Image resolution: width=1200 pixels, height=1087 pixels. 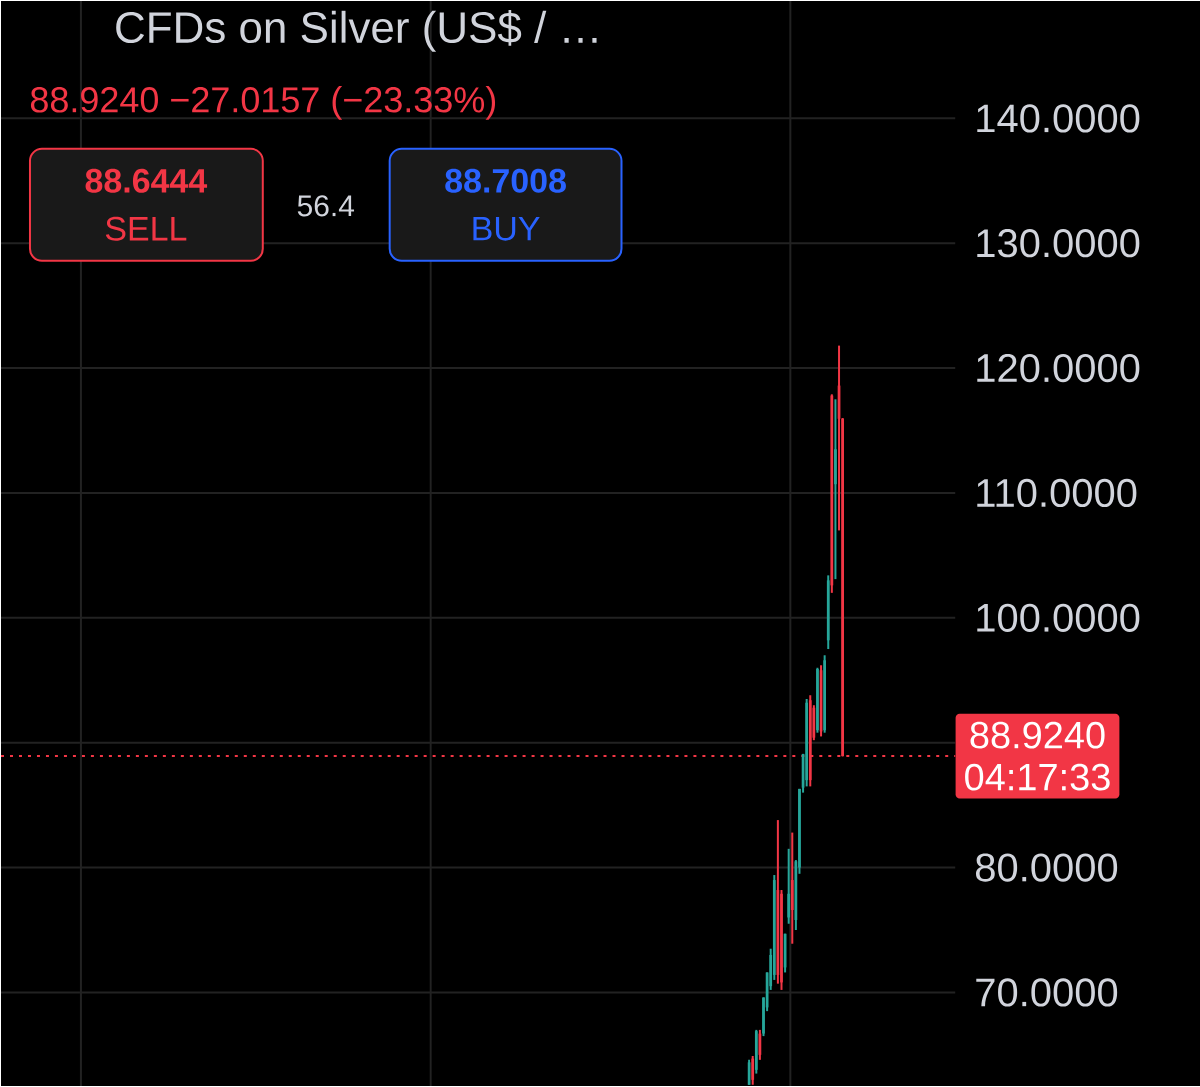 What do you see at coordinates (1037, 735) in the screenshot?
I see `ref-line-label: 88.9240` at bounding box center [1037, 735].